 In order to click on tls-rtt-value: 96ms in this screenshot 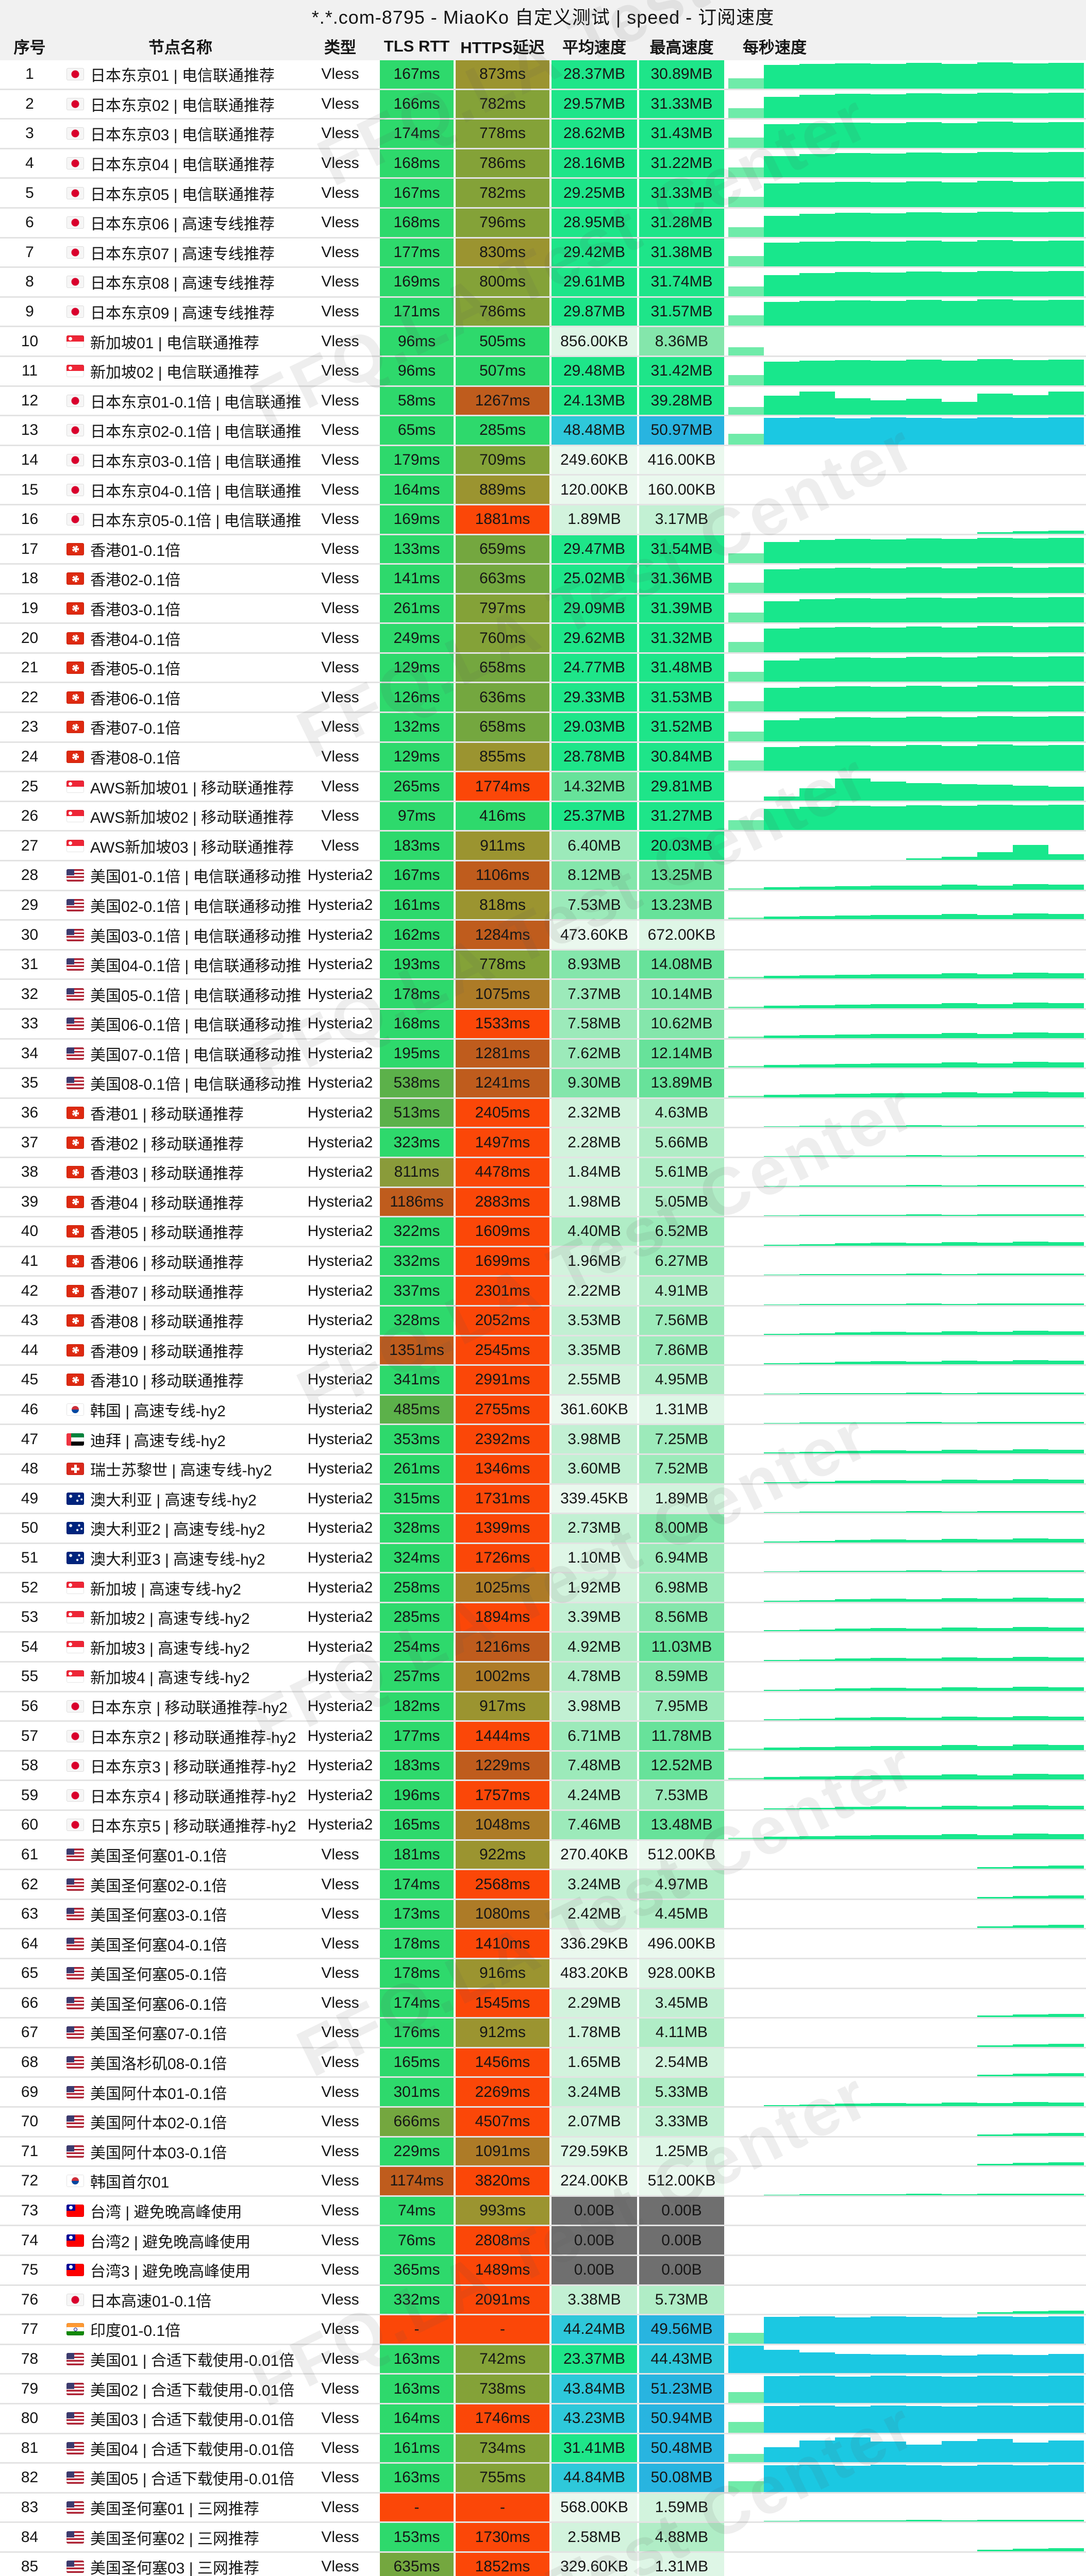, I will do `click(417, 341)`.